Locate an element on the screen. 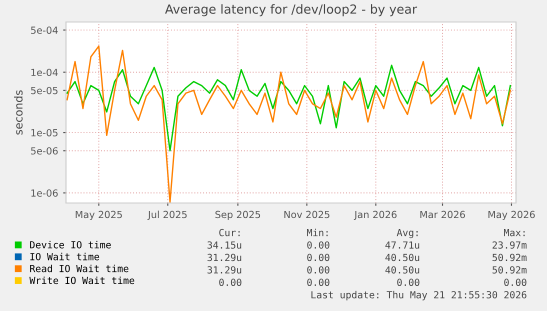 The height and width of the screenshot is (311, 547). x-tick-label: May 2026 is located at coordinates (511, 215).